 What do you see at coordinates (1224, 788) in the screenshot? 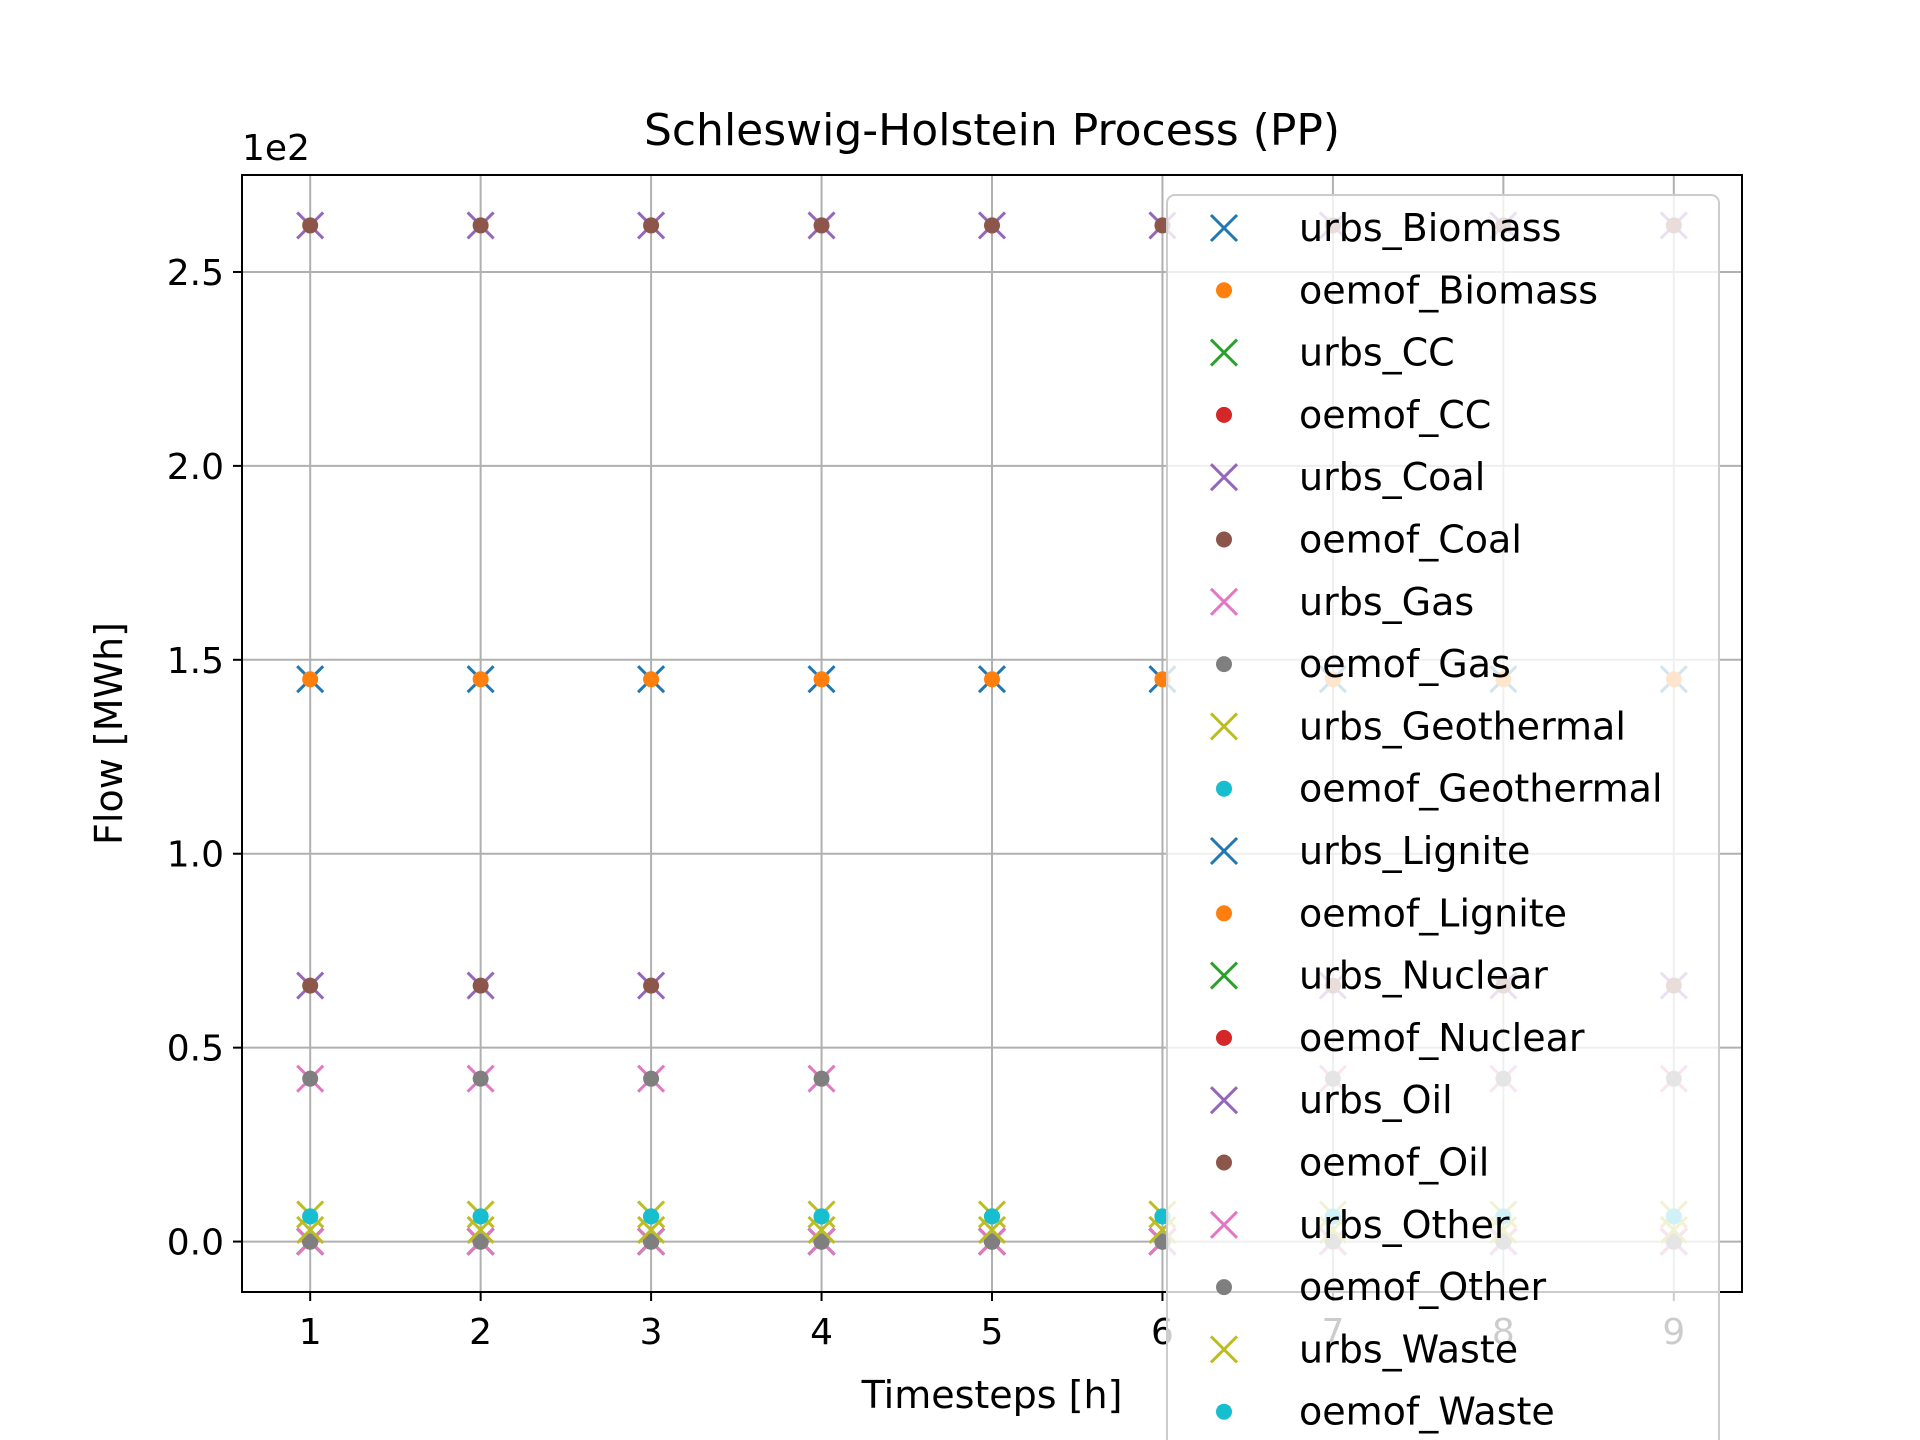
I see `legend-marker-oemof_Geothermal` at bounding box center [1224, 788].